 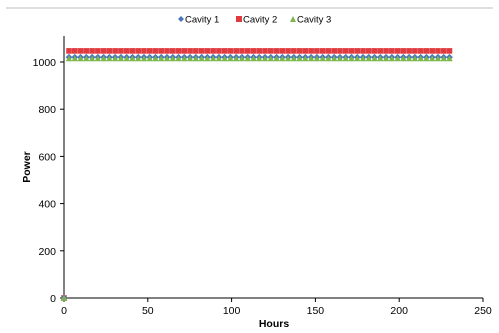 I want to click on y-tick-label: 800, so click(x=47, y=110).